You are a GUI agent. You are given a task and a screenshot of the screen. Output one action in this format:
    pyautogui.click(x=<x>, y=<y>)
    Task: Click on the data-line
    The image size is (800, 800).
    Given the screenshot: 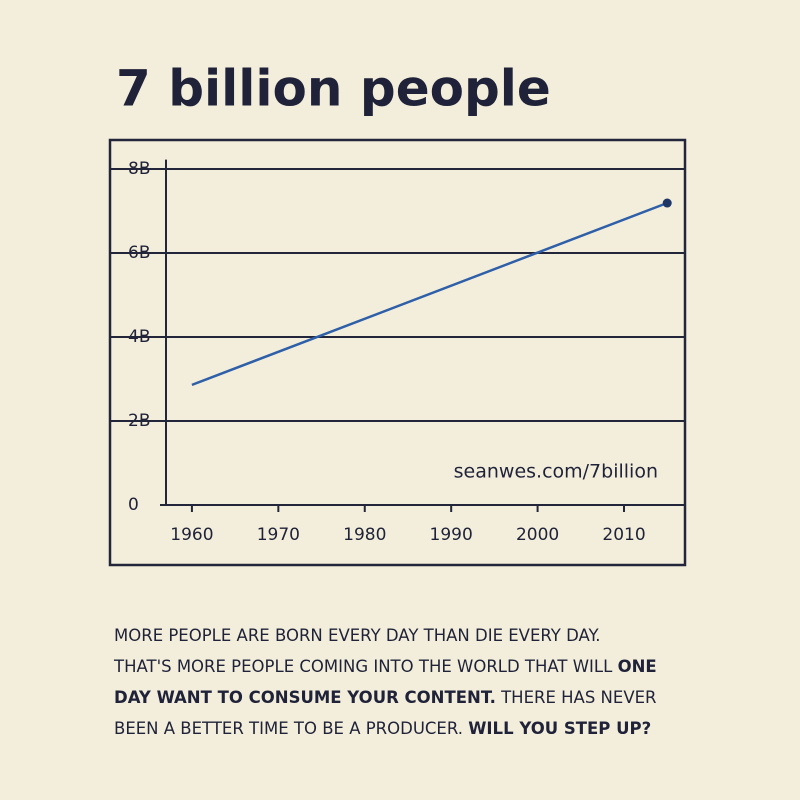 What is the action you would take?
    pyautogui.click(x=429, y=294)
    